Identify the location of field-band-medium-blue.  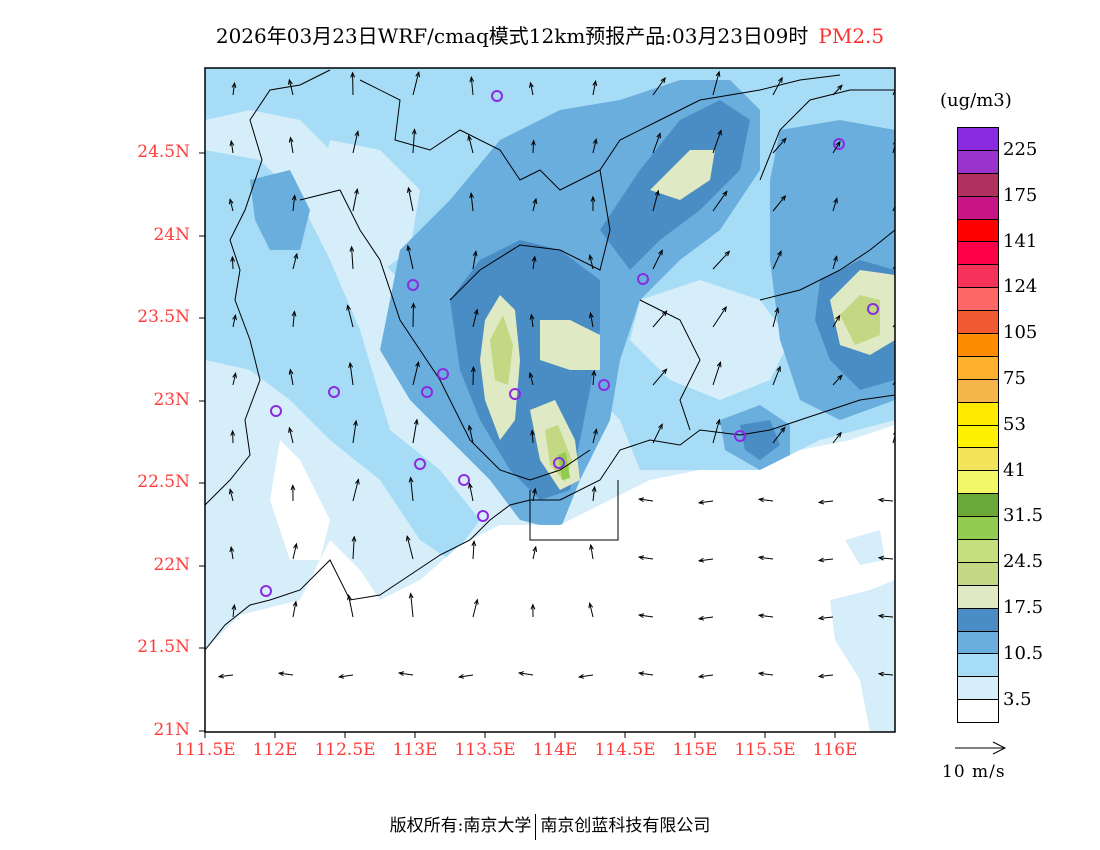
(280, 210).